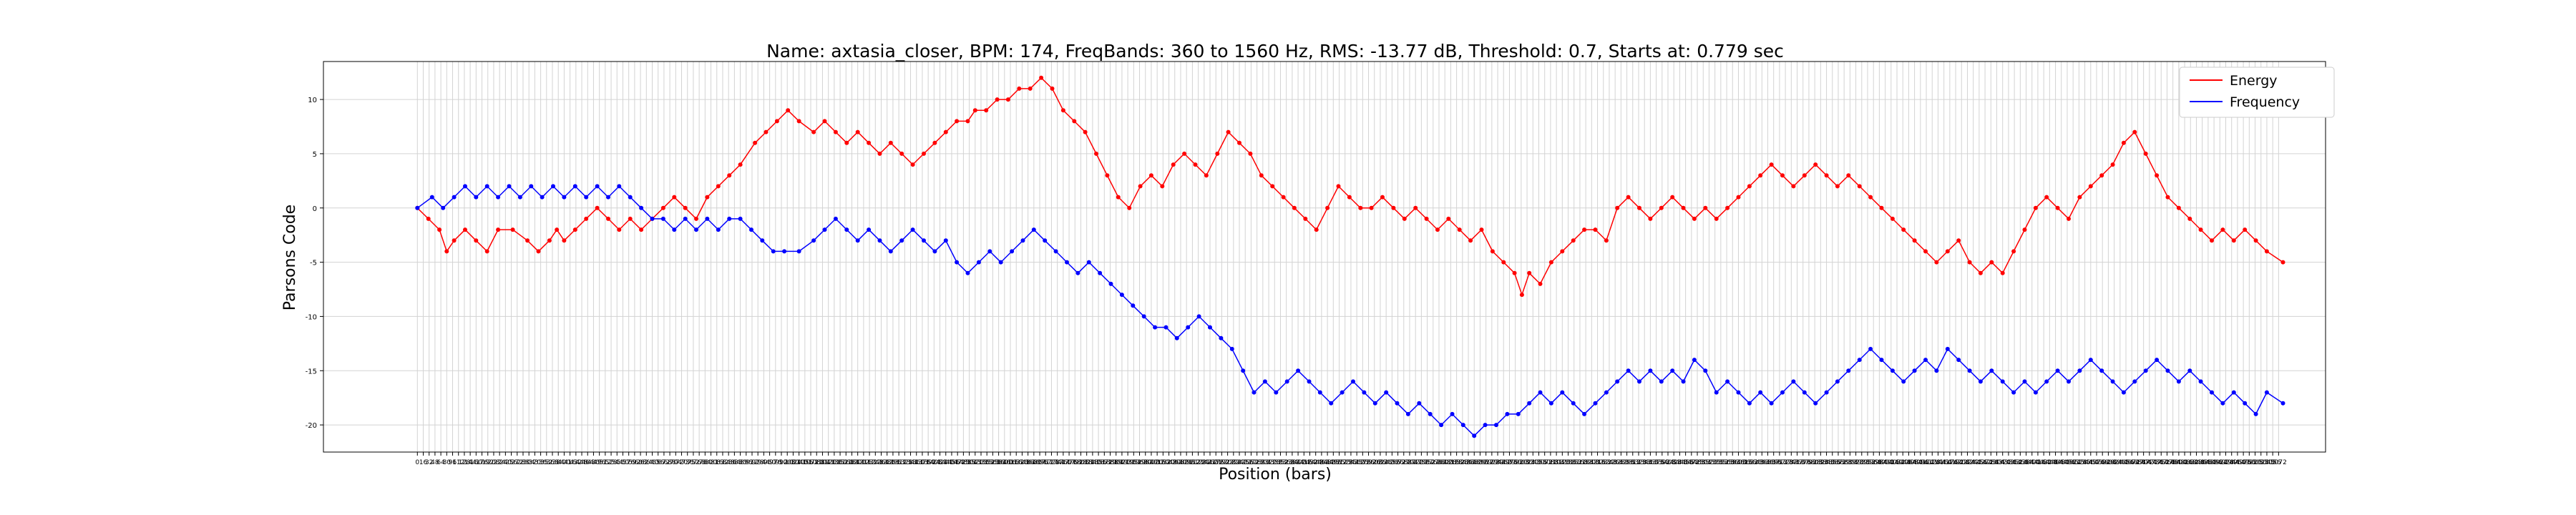 The height and width of the screenshot is (515, 2576). What do you see at coordinates (1227, 462) in the screenshot?
I see `x-tick-label: 2208` at bounding box center [1227, 462].